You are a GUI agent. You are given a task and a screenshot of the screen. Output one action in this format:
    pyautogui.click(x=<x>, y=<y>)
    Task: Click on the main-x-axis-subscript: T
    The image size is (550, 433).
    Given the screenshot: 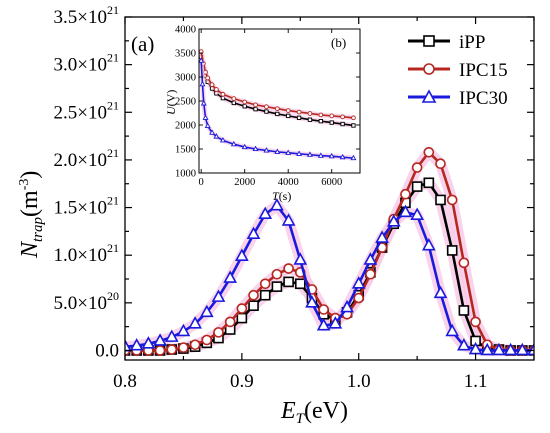 What is the action you would take?
    pyautogui.click(x=301, y=419)
    